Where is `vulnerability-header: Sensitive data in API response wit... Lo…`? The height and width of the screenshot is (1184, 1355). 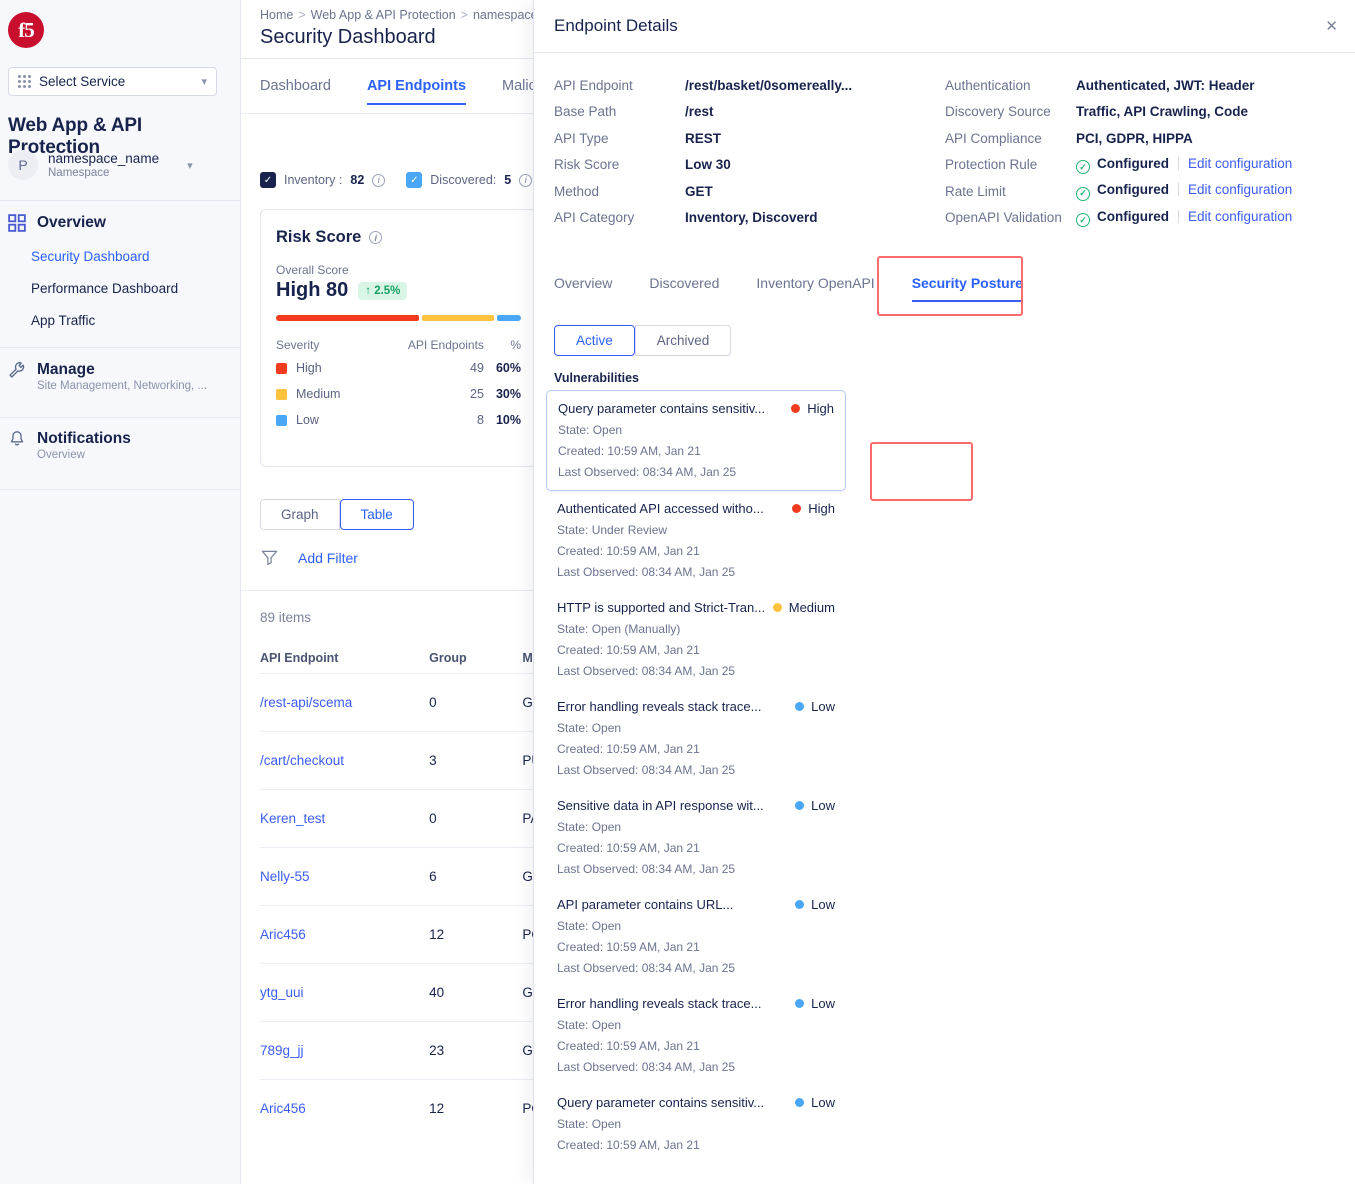 vulnerability-header: Sensitive data in API response wit... Lo… is located at coordinates (696, 805).